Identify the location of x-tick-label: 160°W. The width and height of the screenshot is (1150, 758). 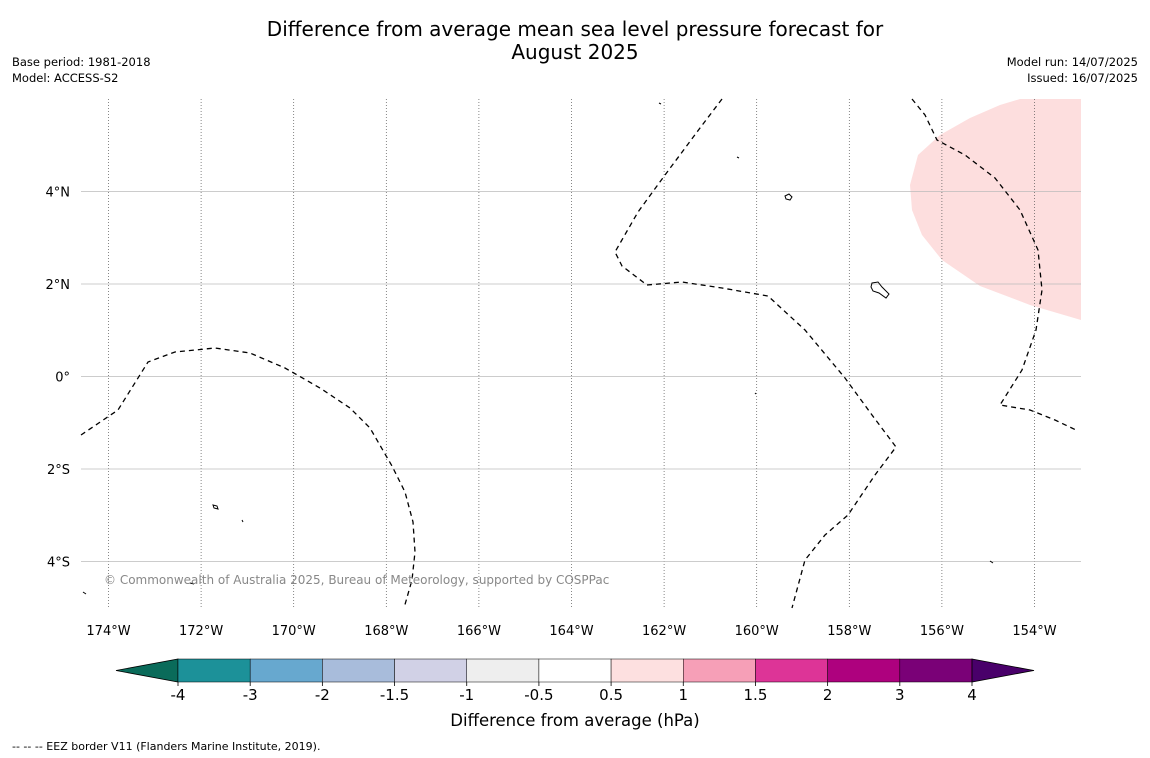
(757, 631).